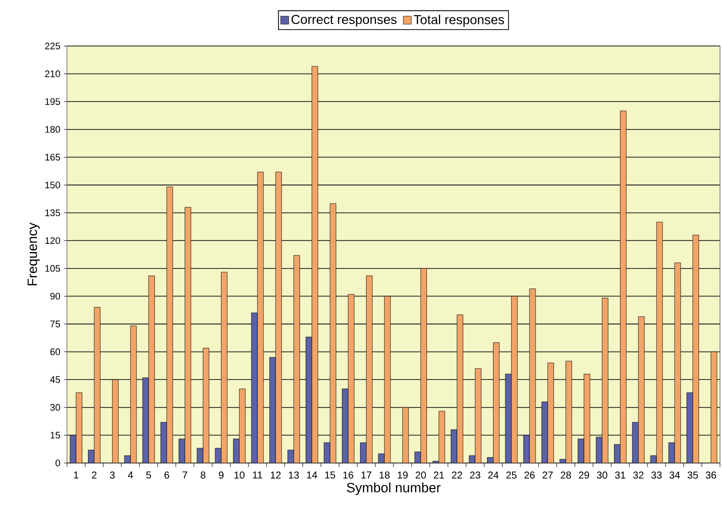  I want to click on x-tick-label: 20, so click(421, 475).